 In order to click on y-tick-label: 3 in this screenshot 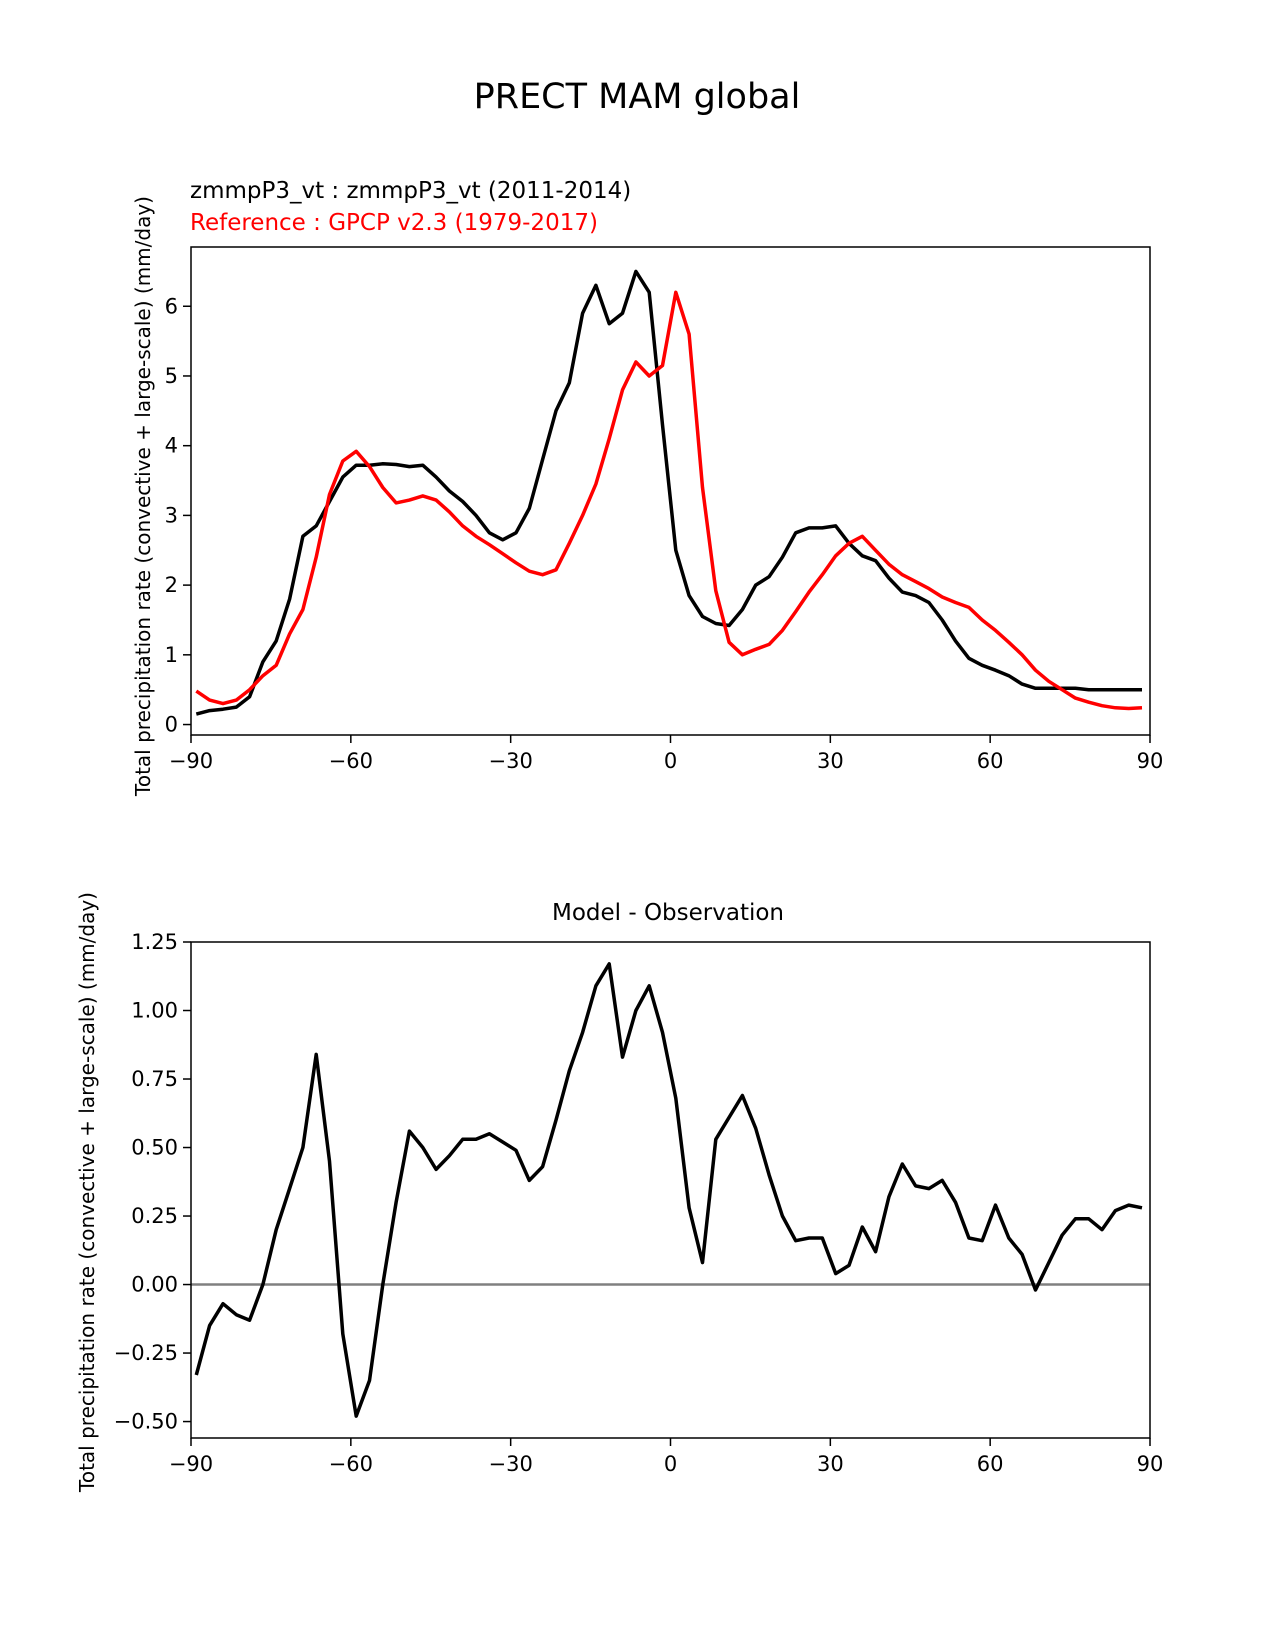, I will do `click(171, 515)`.